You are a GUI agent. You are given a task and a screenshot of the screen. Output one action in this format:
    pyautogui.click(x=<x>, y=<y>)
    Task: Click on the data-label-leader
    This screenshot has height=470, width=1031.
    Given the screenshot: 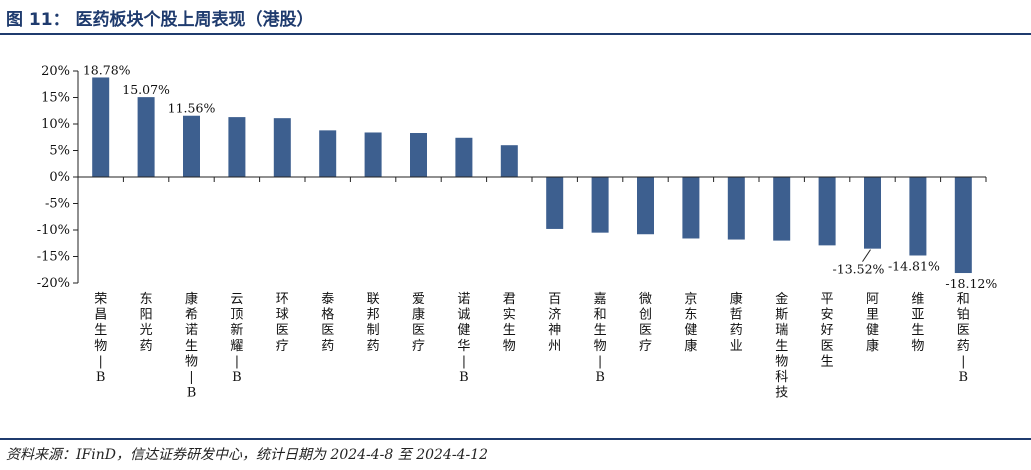 What is the action you would take?
    pyautogui.click(x=866, y=255)
    